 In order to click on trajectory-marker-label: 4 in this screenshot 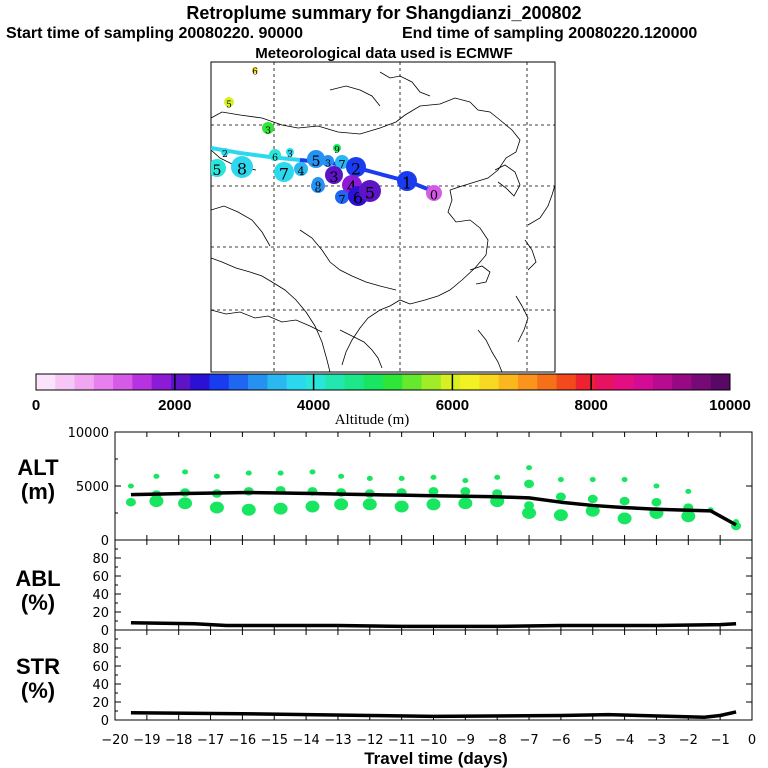, I will do `click(352, 187)`.